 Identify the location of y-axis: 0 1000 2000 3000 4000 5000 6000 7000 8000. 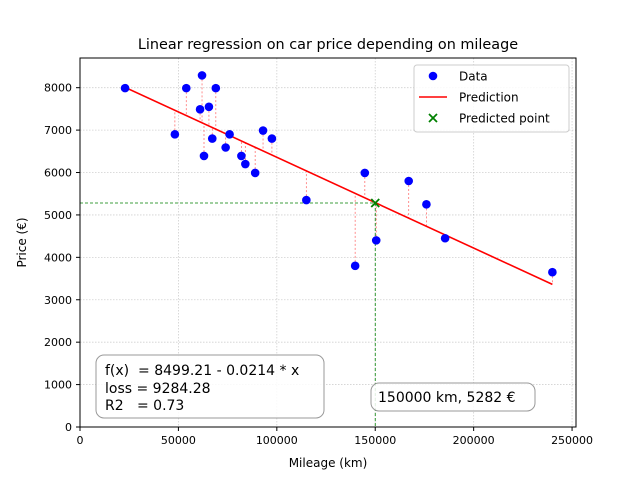
(62, 258).